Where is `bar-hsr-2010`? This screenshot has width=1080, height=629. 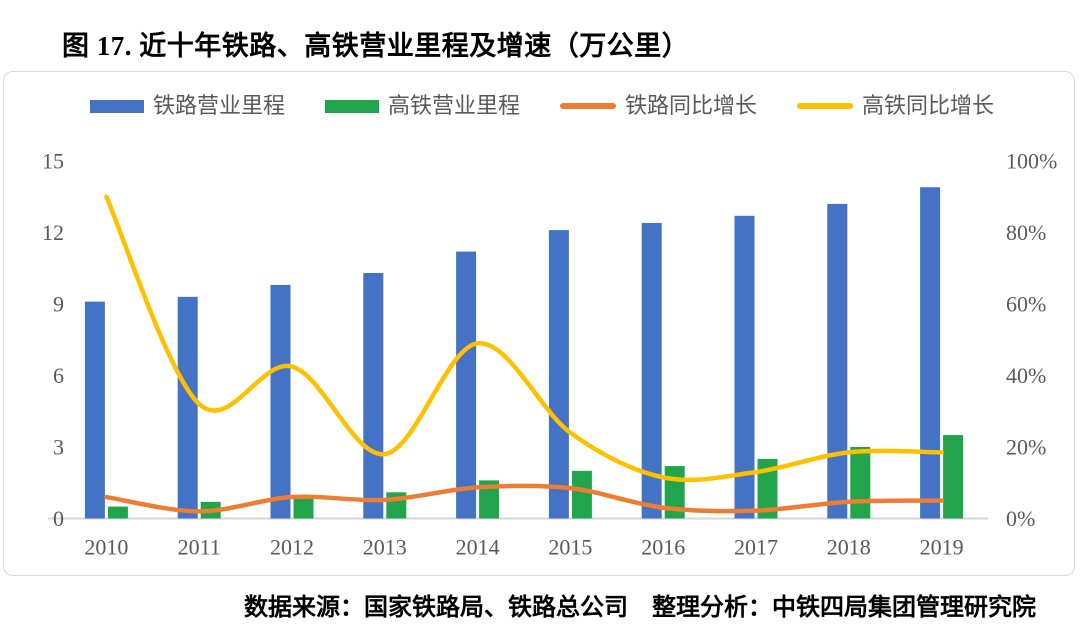 bar-hsr-2010 is located at coordinates (117, 512).